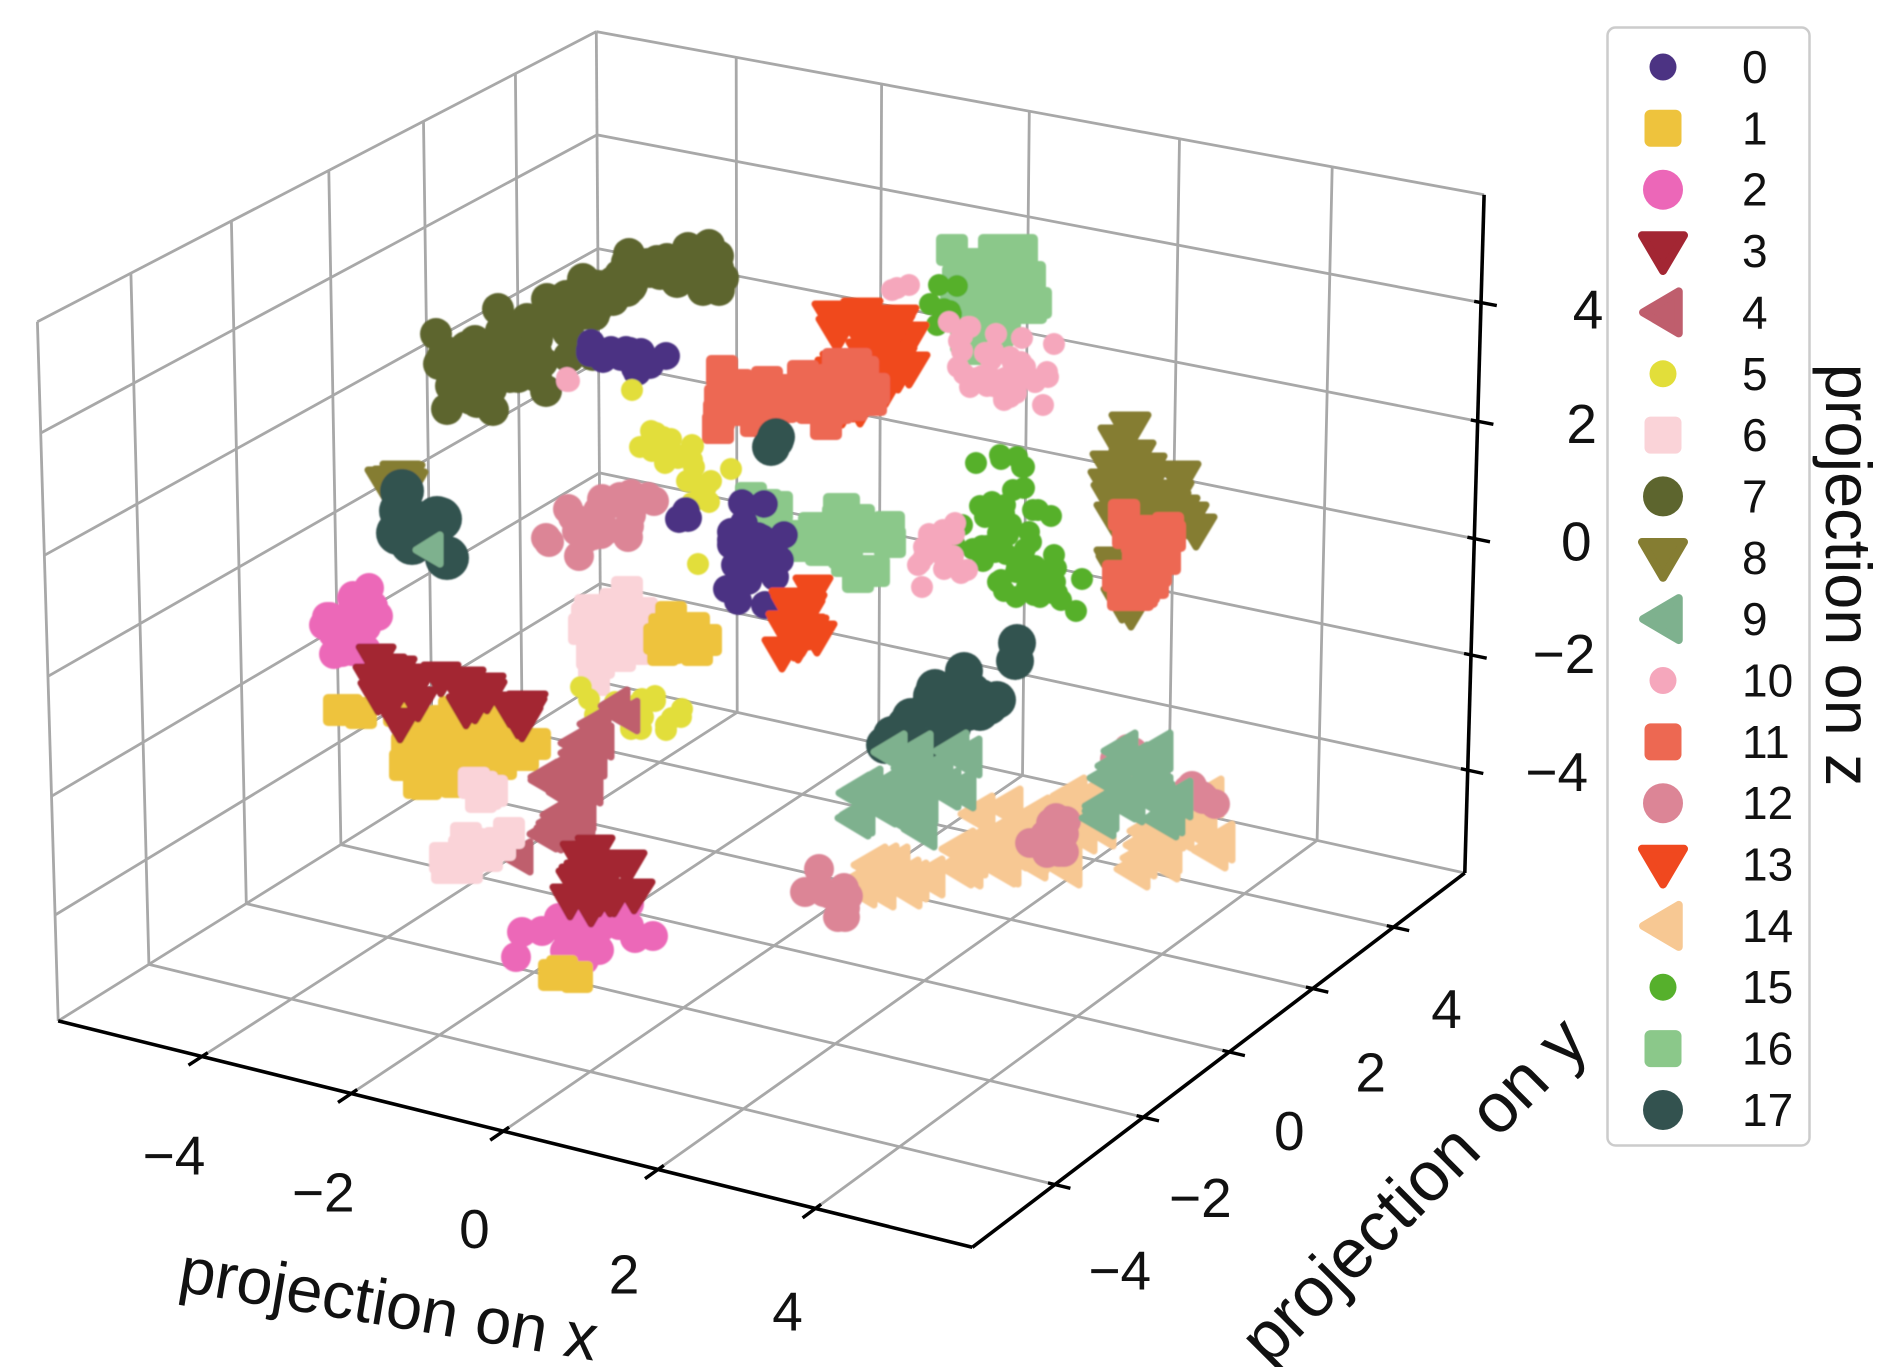  I want to click on svg-text: 9, so click(1755, 619).